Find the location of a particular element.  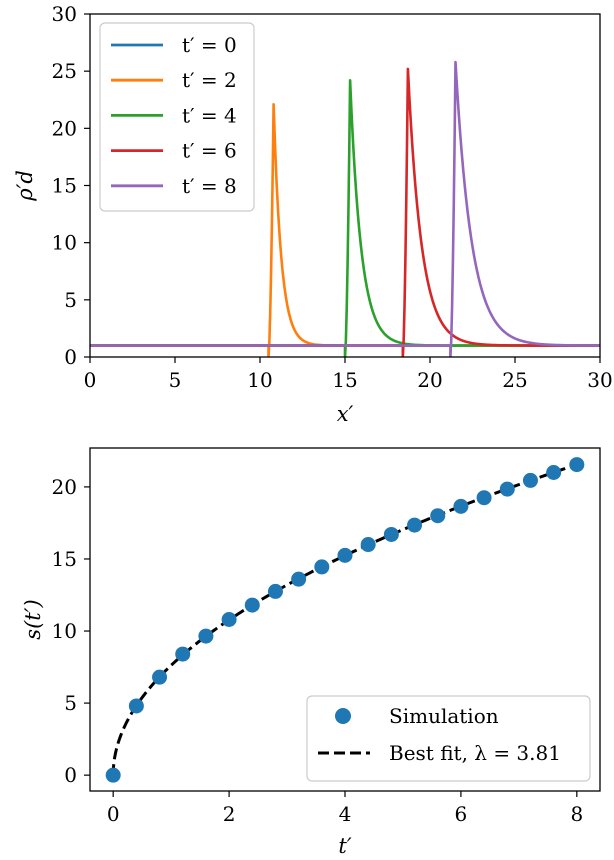

x-tick-label: 30 is located at coordinates (599, 380).